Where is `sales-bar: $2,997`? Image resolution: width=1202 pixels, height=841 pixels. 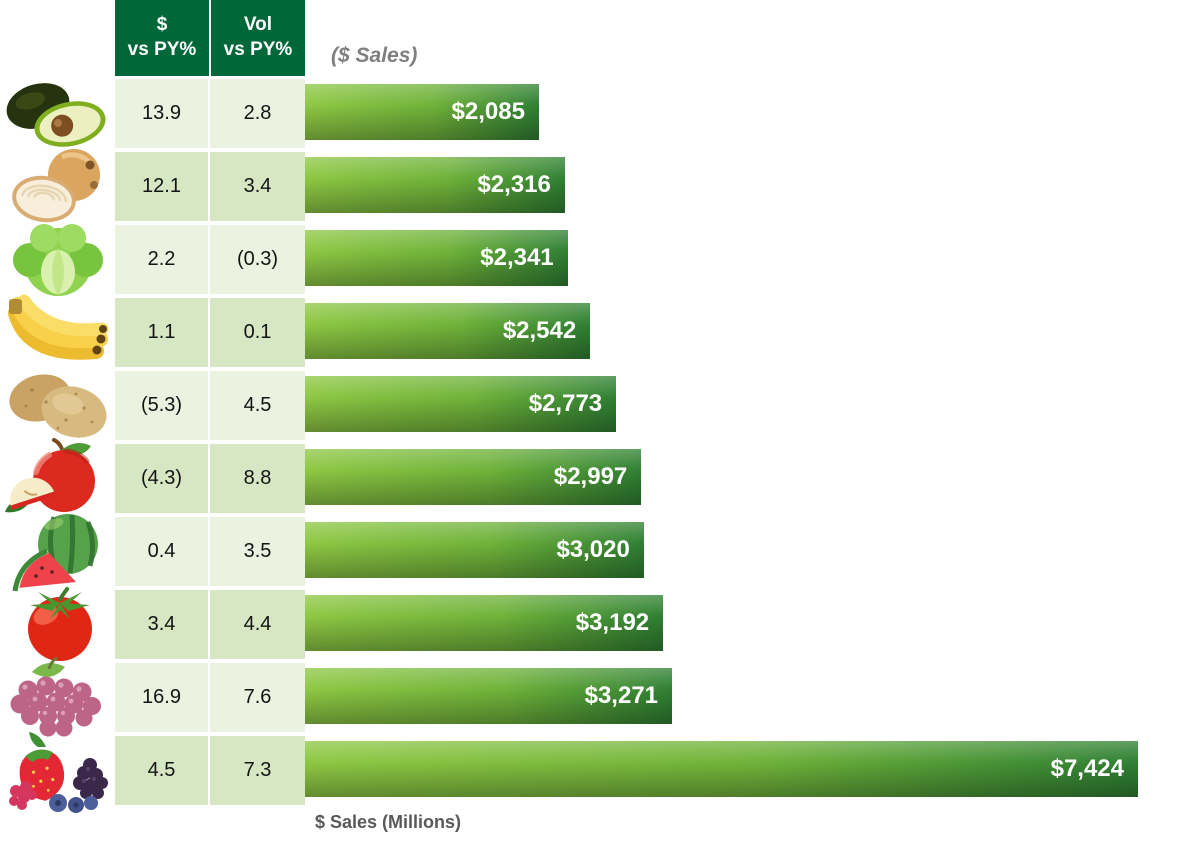
sales-bar: $2,997 is located at coordinates (473, 477).